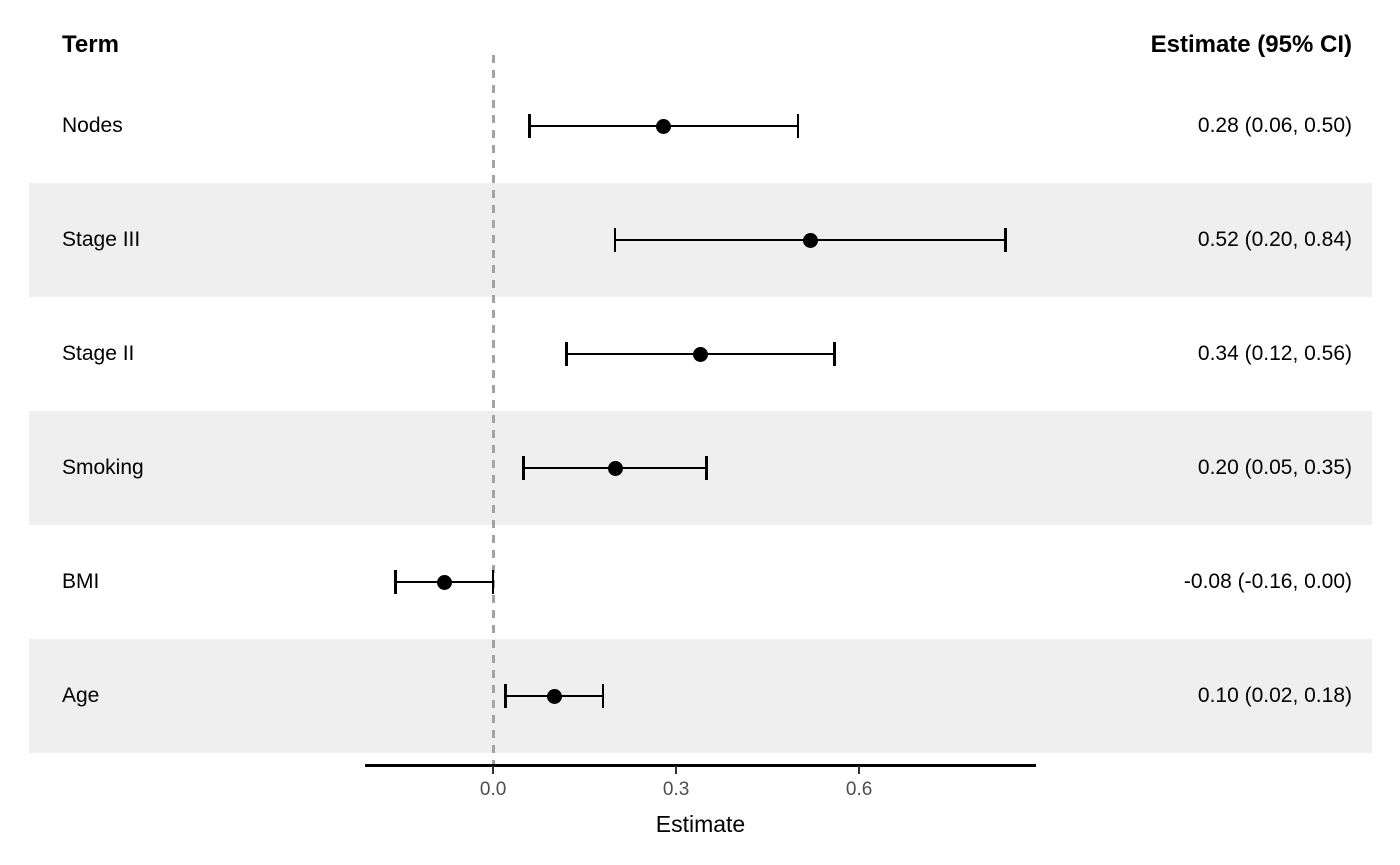 This screenshot has width=1400, height=865. I want to click on row-stripe, so click(700, 696).